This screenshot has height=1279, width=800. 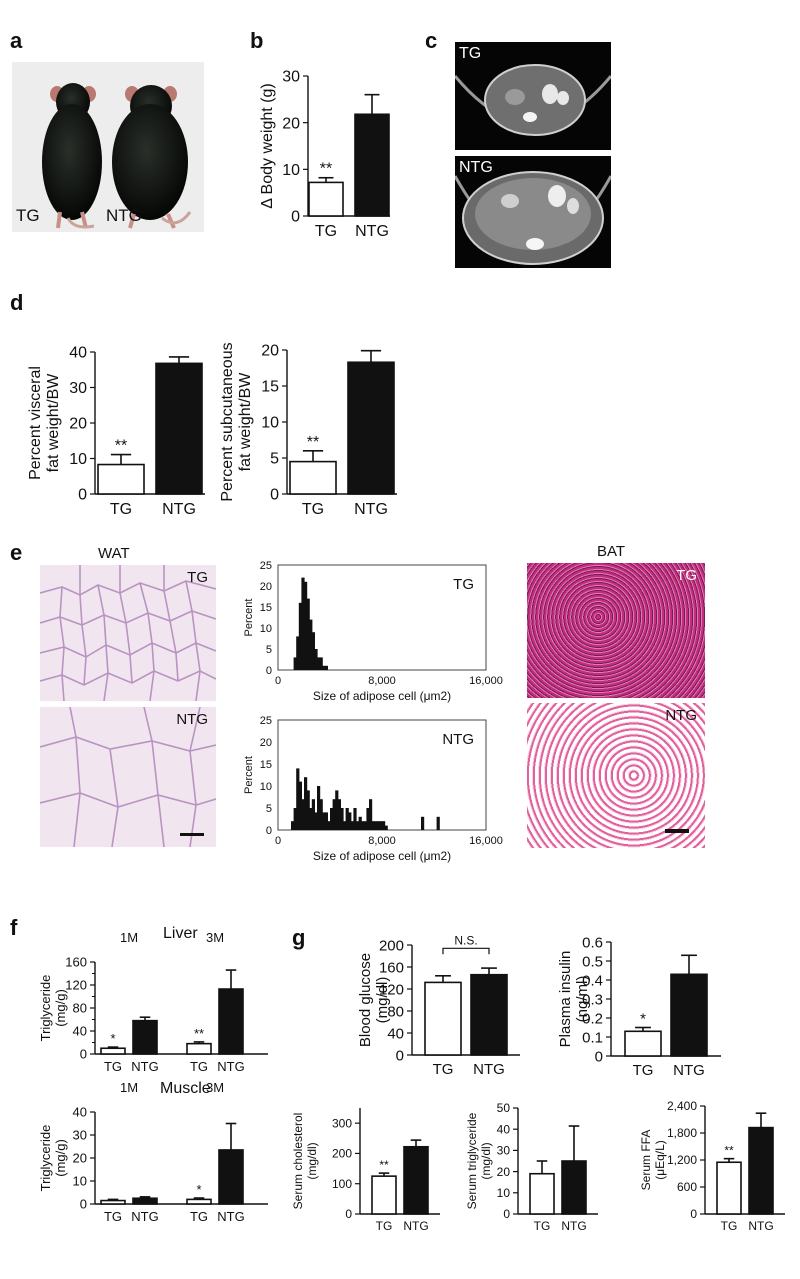 I want to click on g5-sig-0: **, so click(x=729, y=1151).